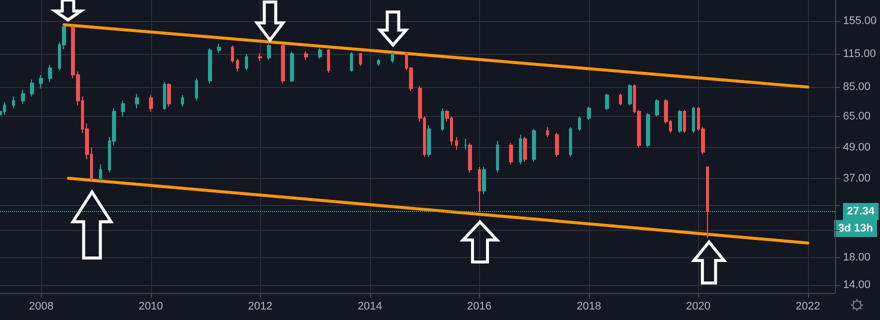  Describe the element at coordinates (857, 257) in the screenshot. I see `y-tick-label: 18.00` at that location.